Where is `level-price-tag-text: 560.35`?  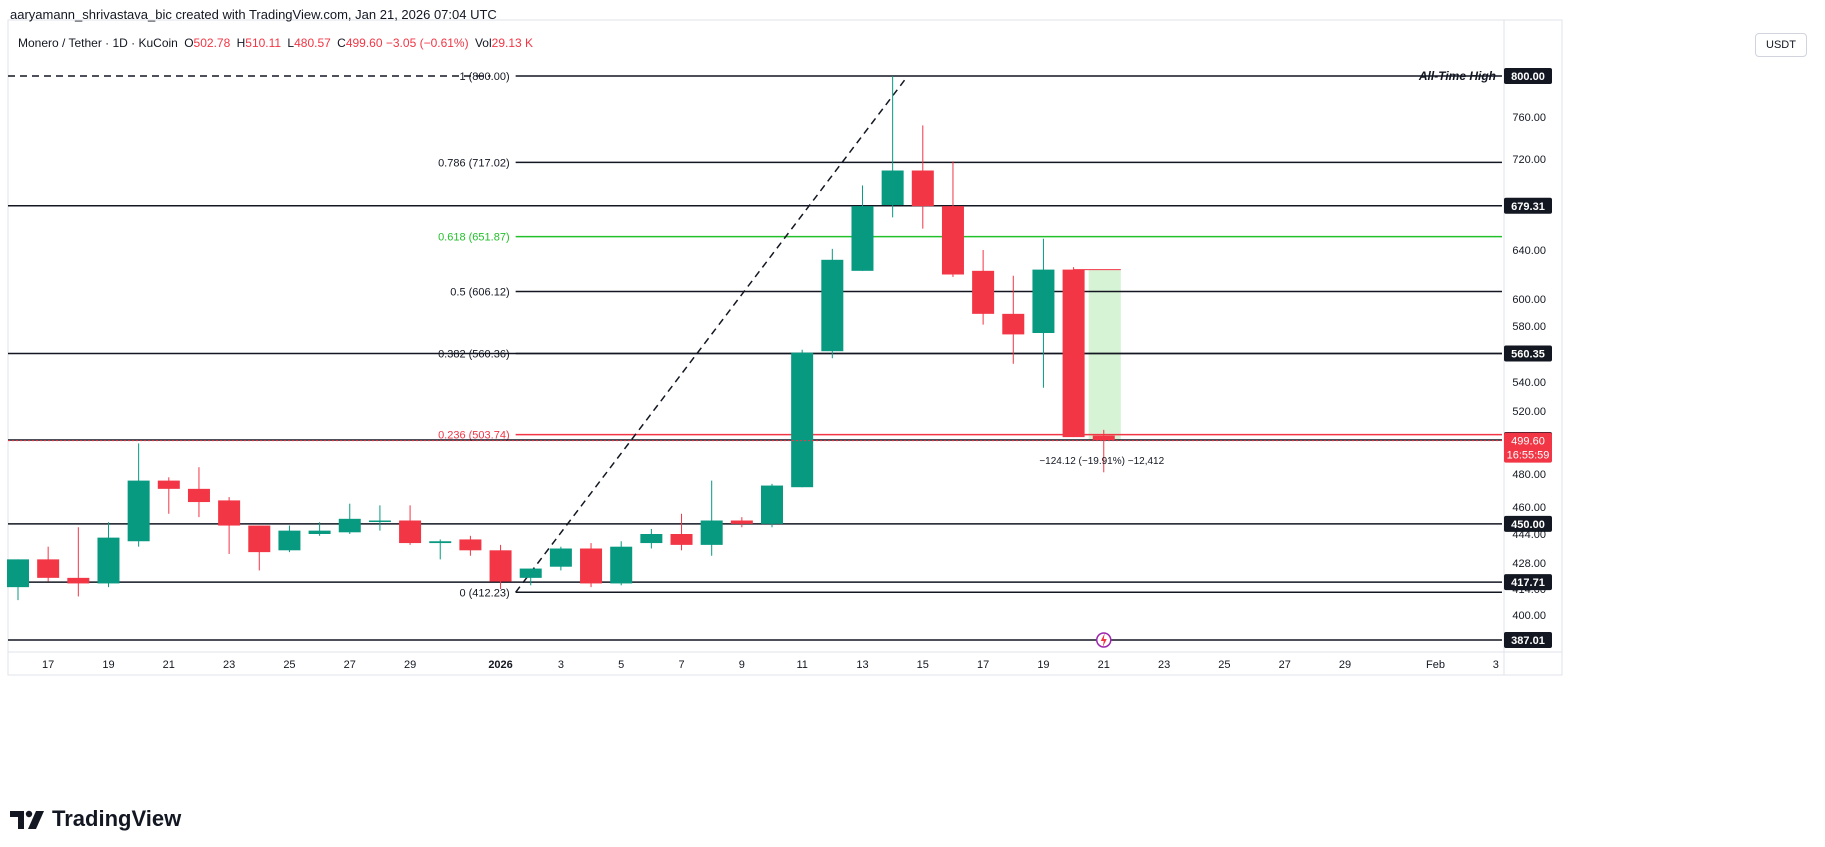
level-price-tag-text: 560.35 is located at coordinates (1528, 355).